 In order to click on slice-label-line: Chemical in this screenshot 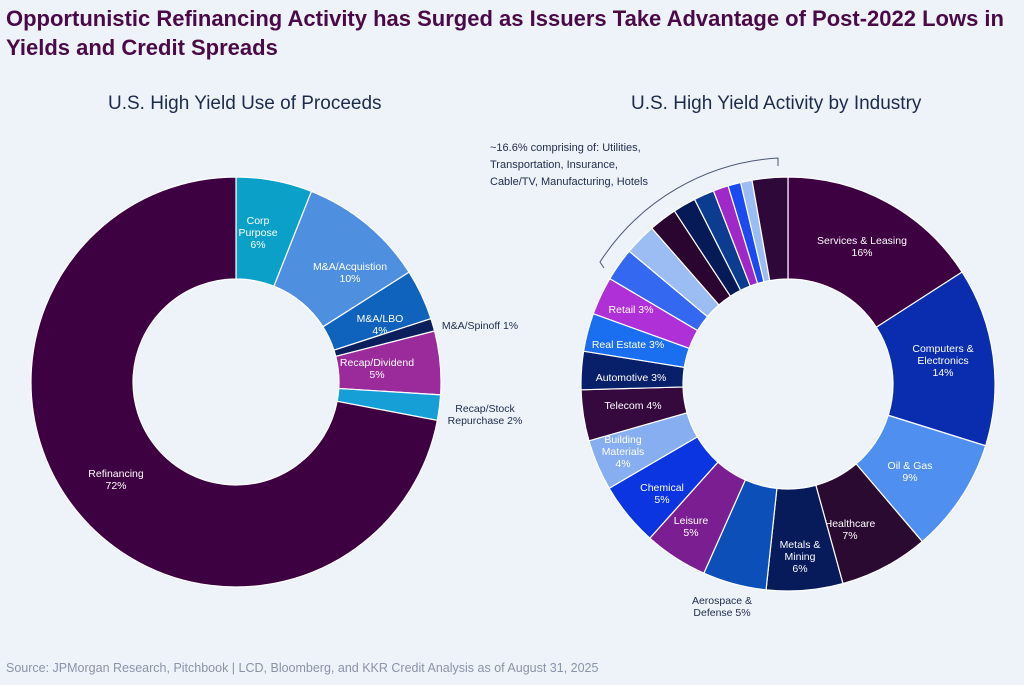, I will do `click(662, 488)`.